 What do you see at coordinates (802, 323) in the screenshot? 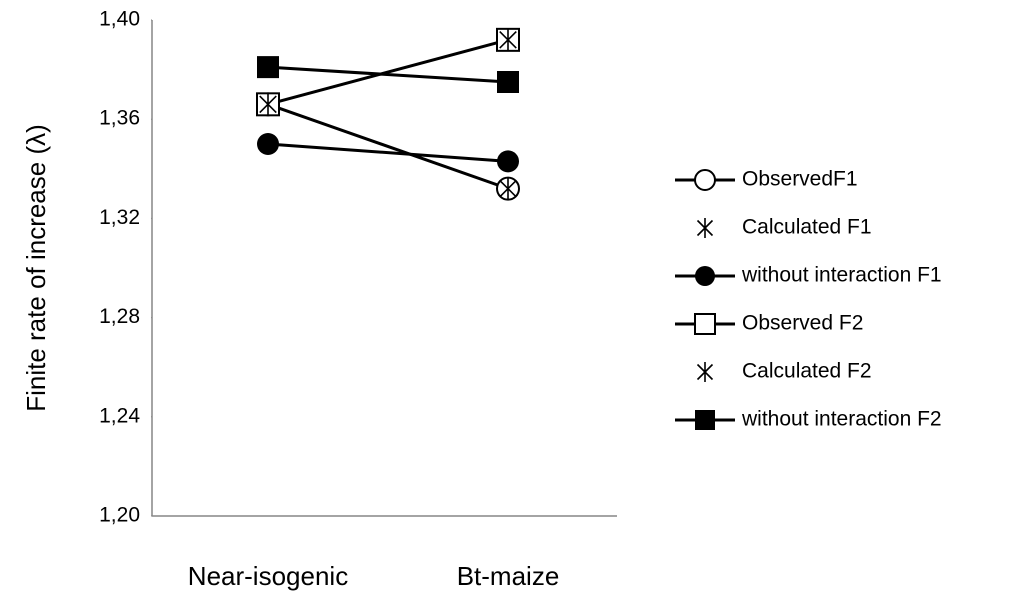
I see `legend-label: Observed F2` at bounding box center [802, 323].